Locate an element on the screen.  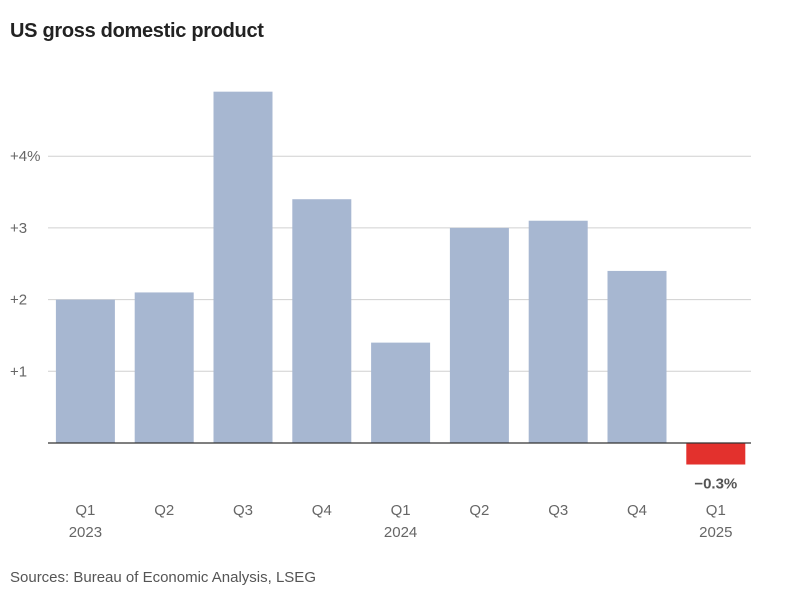
y-tick-label: +1 is located at coordinates (18, 371).